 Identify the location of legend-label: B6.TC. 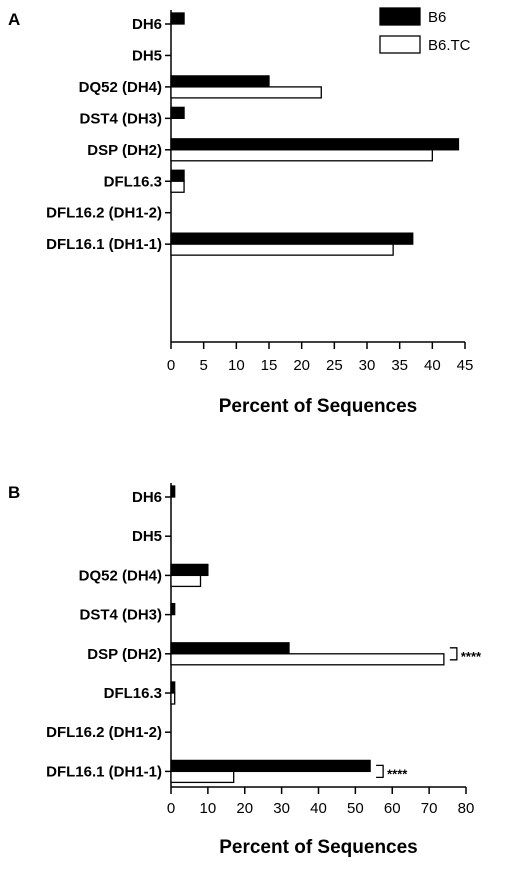
(449, 45).